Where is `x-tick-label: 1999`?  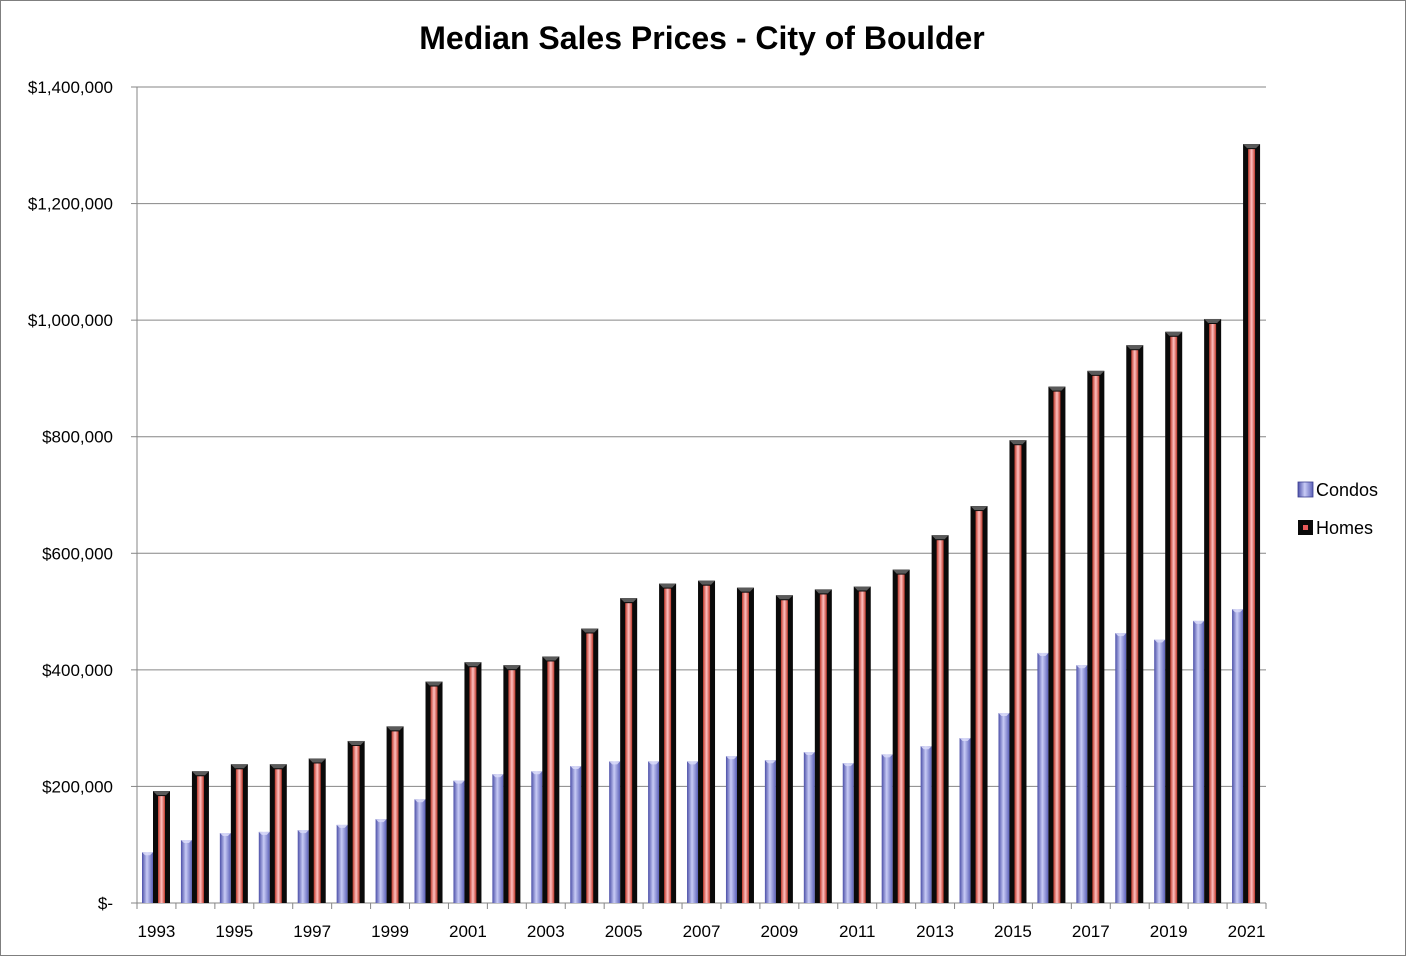 x-tick-label: 1999 is located at coordinates (390, 931).